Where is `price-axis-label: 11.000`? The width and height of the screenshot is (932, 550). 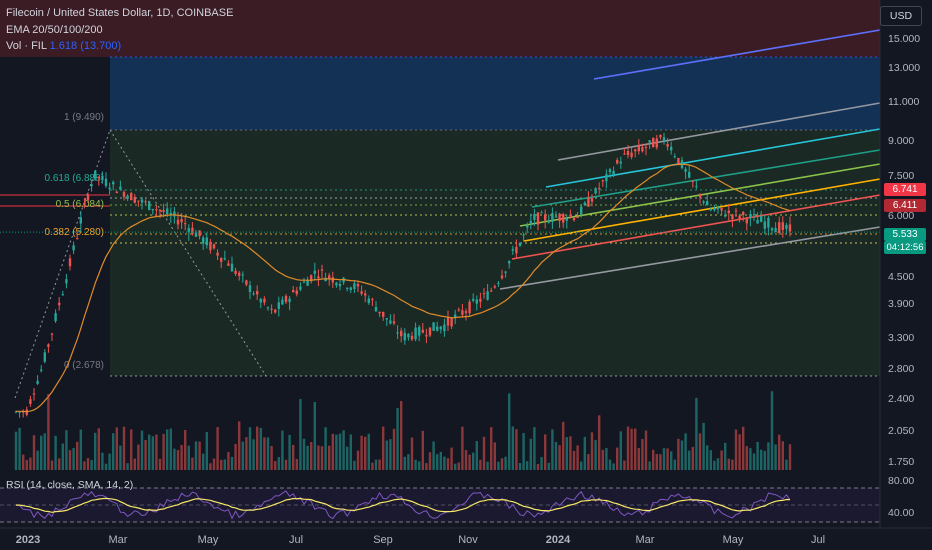 price-axis-label: 11.000 is located at coordinates (903, 102).